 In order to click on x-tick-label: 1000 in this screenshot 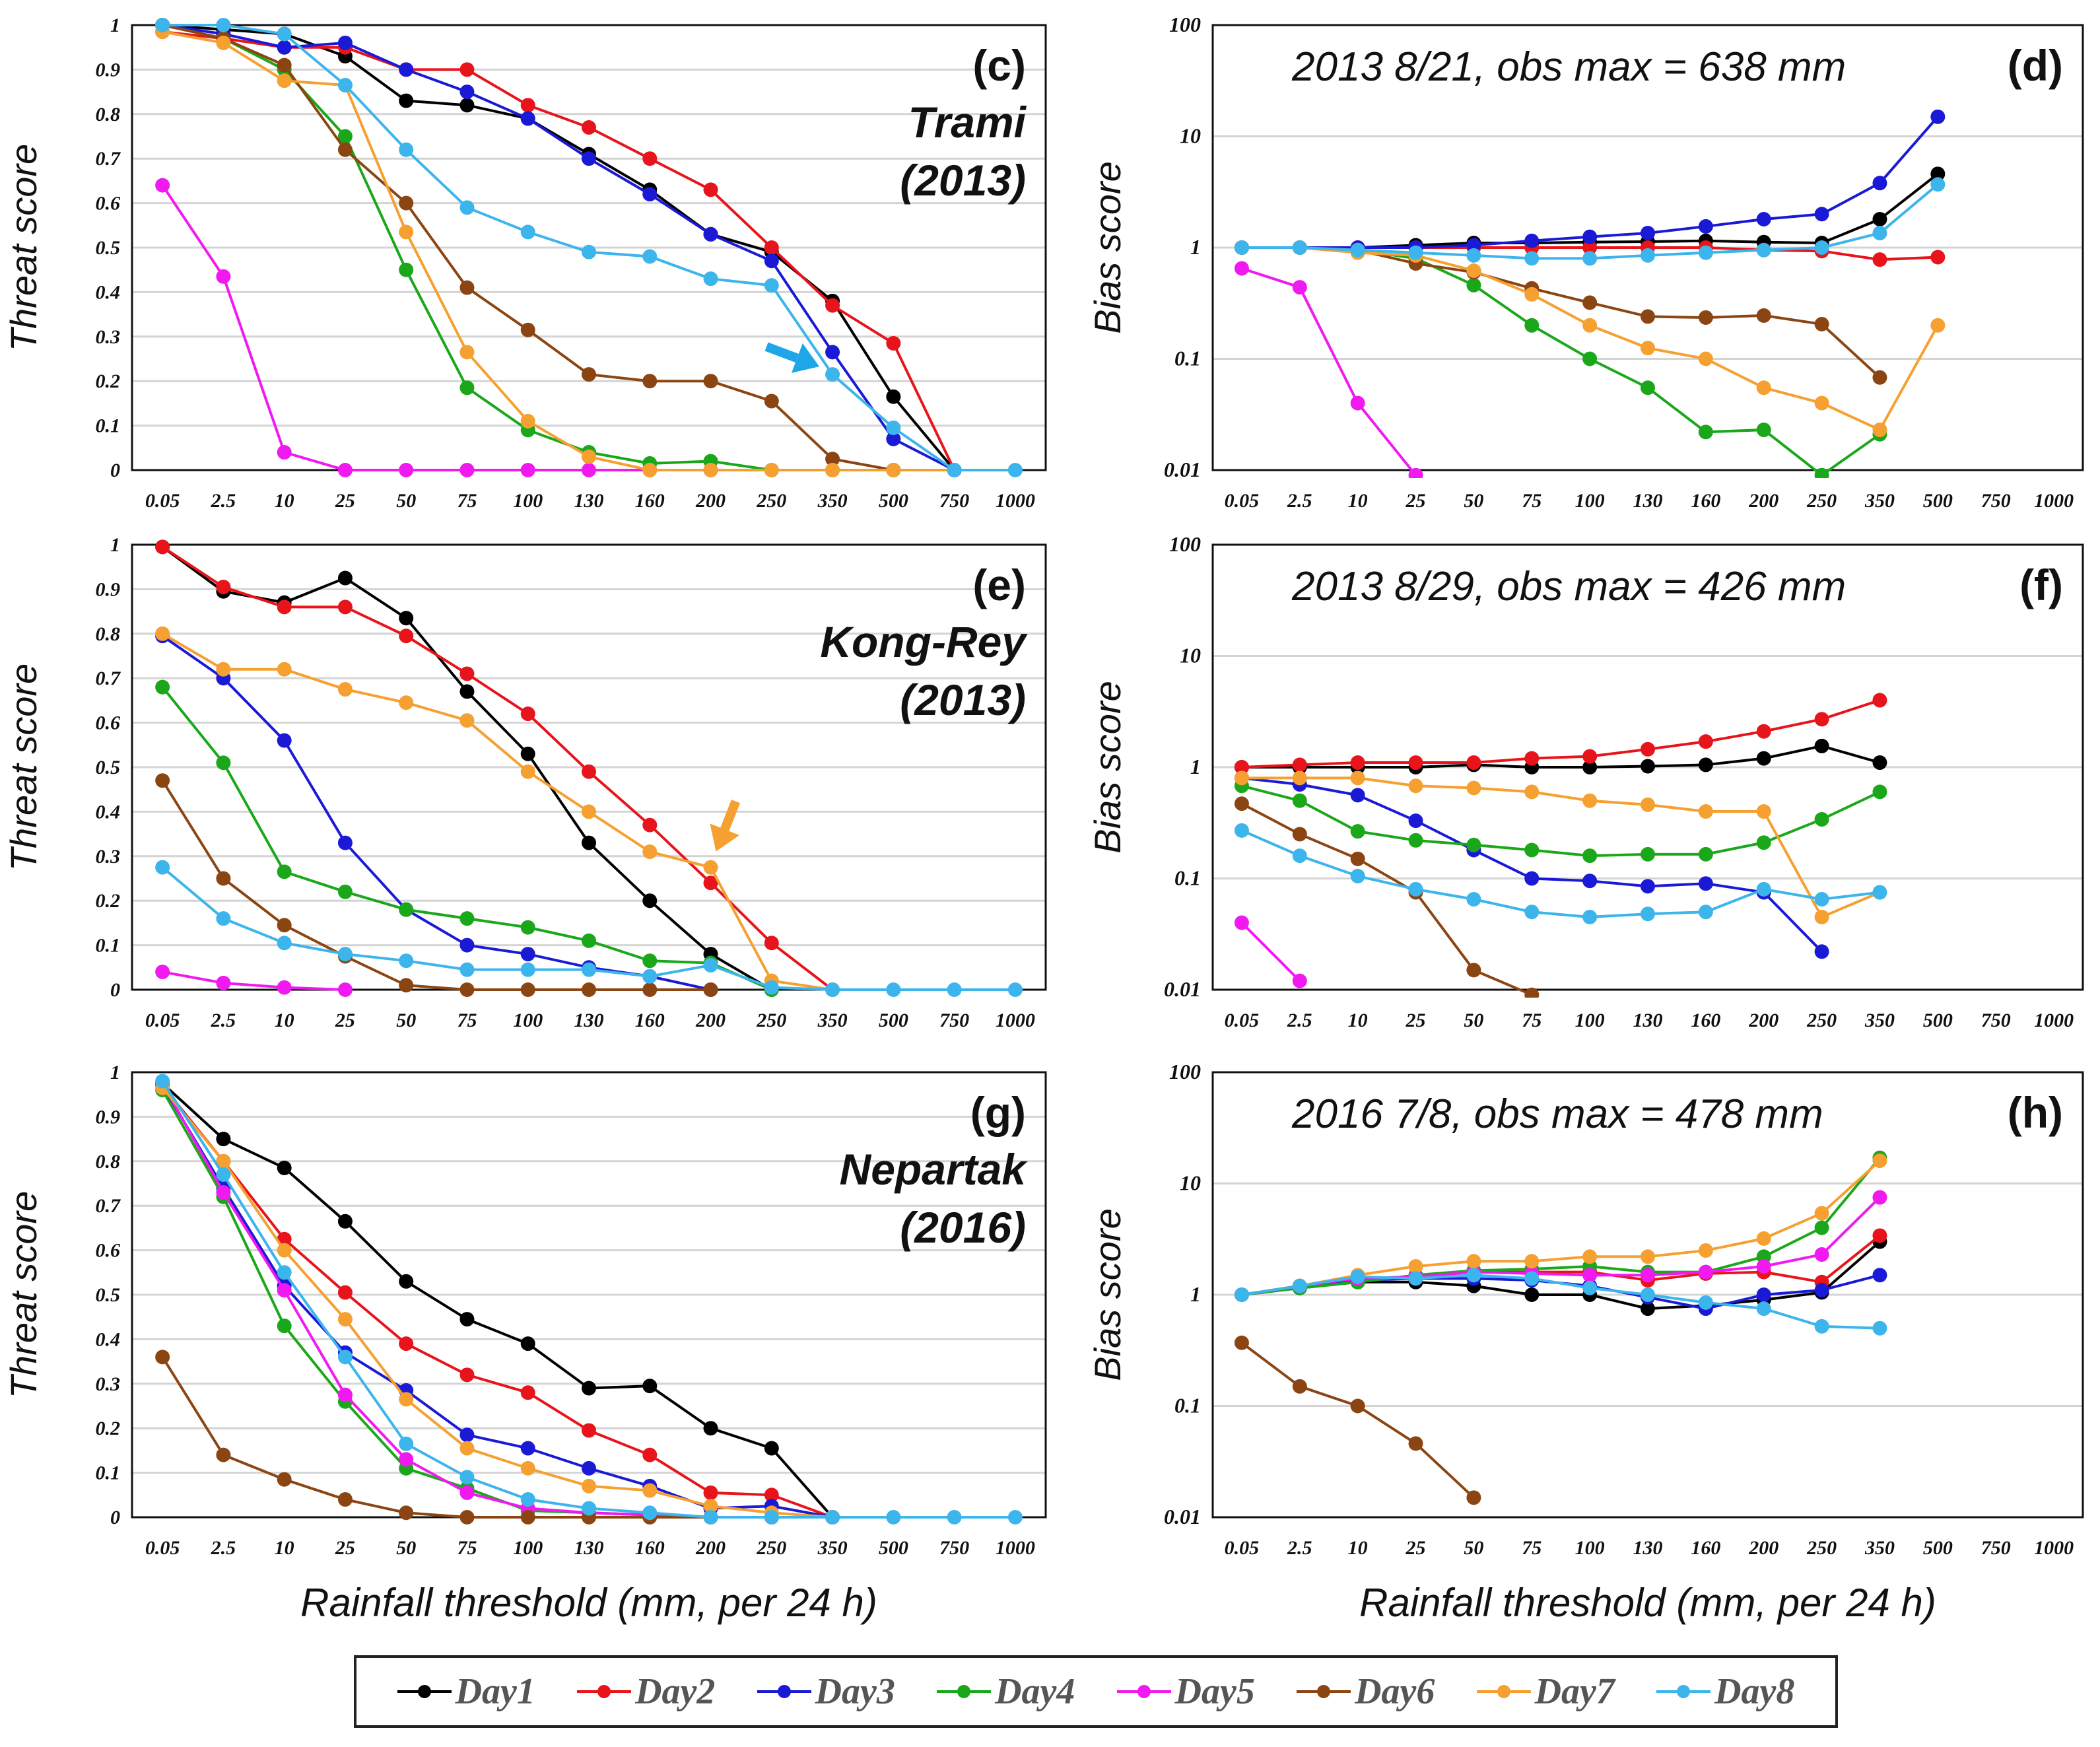, I will do `click(1016, 501)`.